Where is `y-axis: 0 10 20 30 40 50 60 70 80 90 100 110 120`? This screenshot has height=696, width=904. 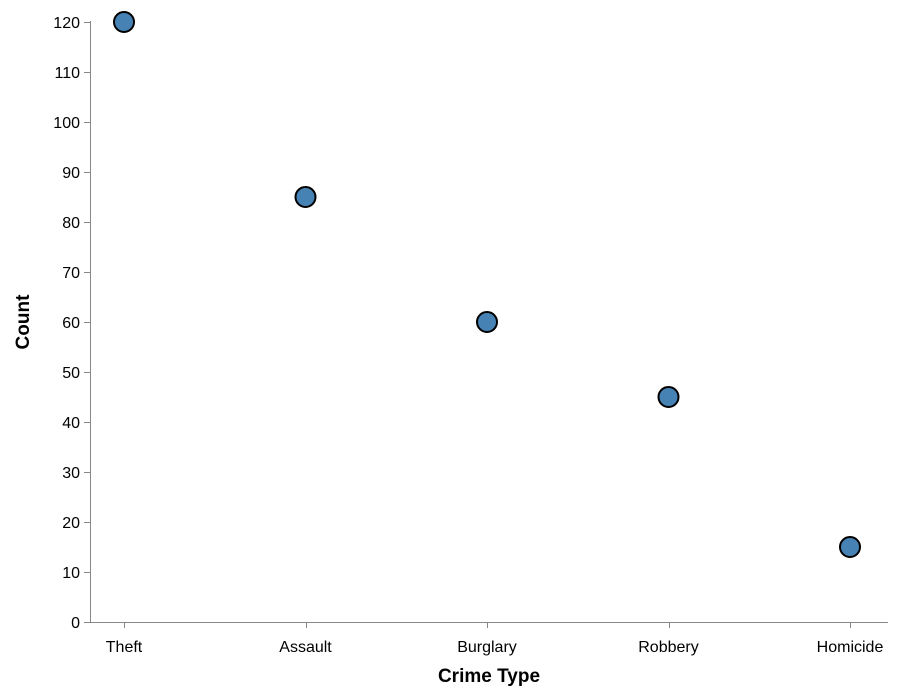
y-axis: 0 10 20 30 40 50 60 70 80 90 100 110 120 is located at coordinates (72, 323).